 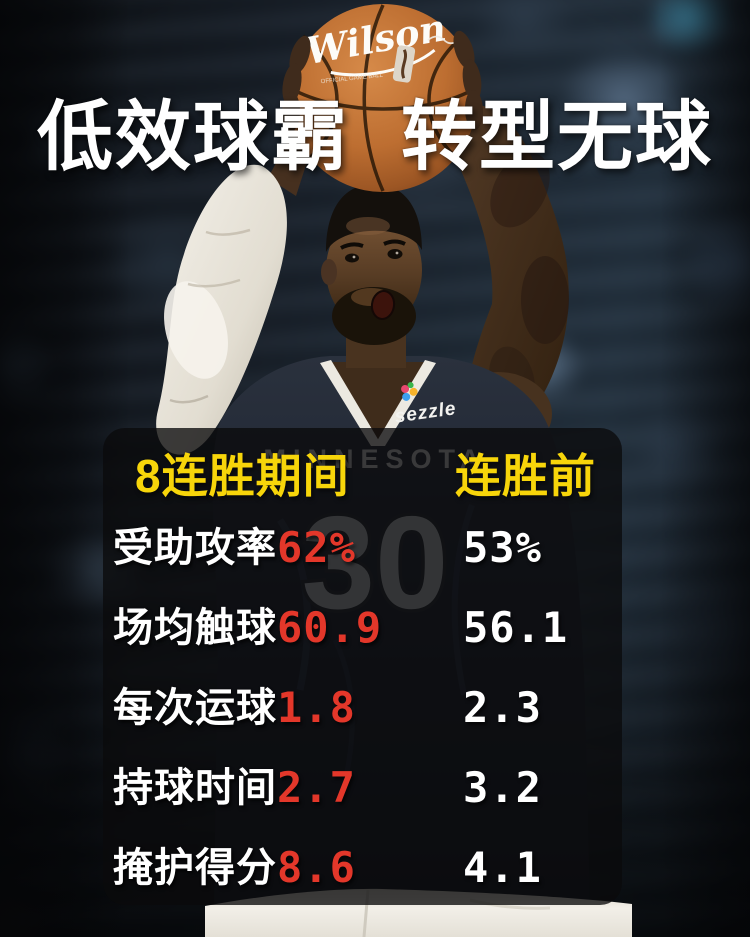 I want to click on right-hand-fingers, so click(x=468, y=80).